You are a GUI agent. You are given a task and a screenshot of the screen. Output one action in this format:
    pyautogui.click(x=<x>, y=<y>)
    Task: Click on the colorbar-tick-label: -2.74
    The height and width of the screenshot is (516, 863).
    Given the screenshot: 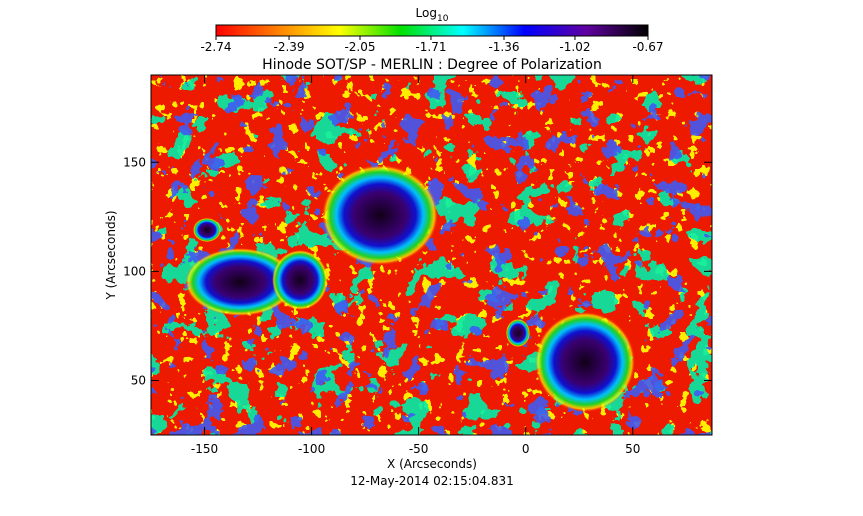 What is the action you would take?
    pyautogui.click(x=215, y=47)
    